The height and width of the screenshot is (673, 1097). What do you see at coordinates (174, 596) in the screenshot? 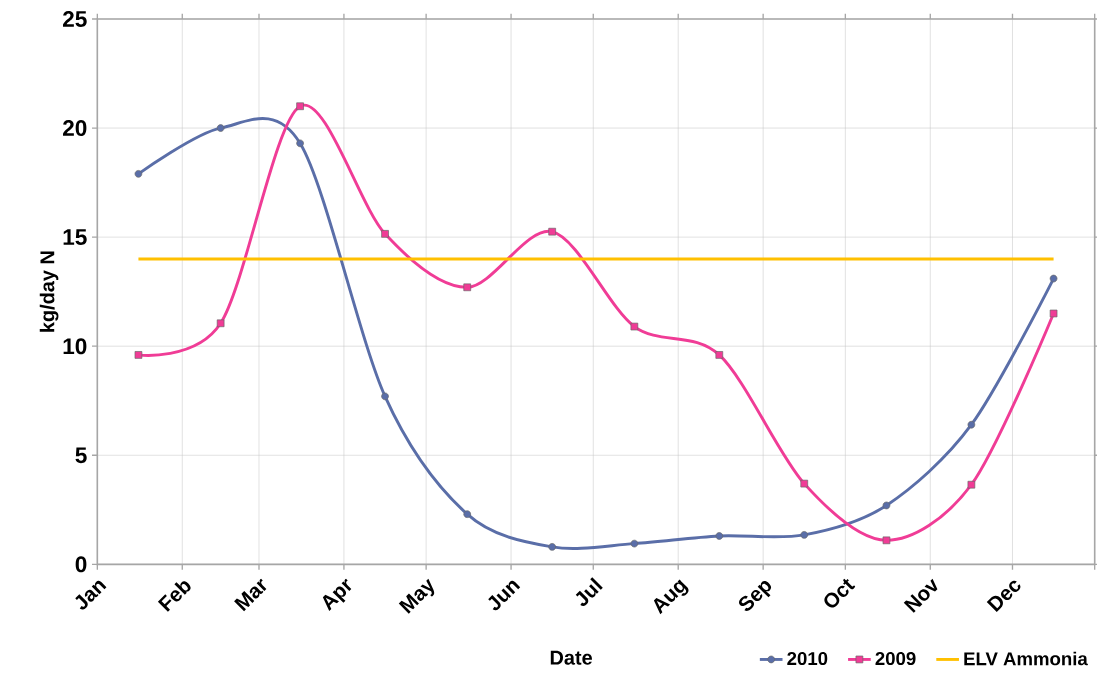
I see `x-tick-label: Feb` at bounding box center [174, 596].